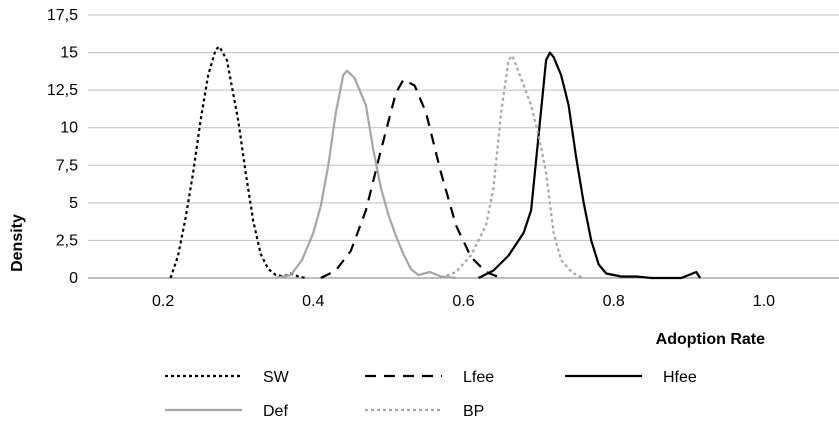 This screenshot has height=428, width=839. I want to click on x-tick-label: 0.8, so click(614, 301).